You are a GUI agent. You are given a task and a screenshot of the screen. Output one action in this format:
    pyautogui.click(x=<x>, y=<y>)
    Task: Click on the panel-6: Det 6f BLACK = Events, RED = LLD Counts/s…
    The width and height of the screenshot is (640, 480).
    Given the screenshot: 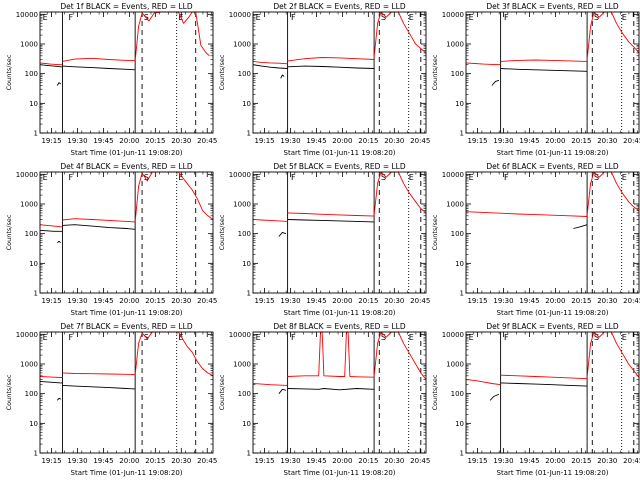 What is the action you would take?
    pyautogui.click(x=535, y=239)
    